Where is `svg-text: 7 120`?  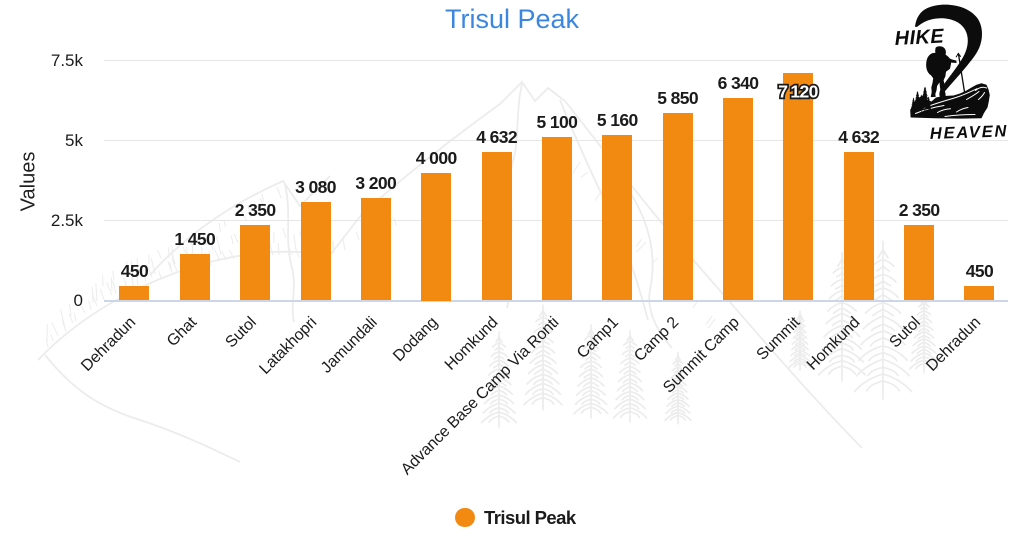
svg-text: 7 120 is located at coordinates (798, 92).